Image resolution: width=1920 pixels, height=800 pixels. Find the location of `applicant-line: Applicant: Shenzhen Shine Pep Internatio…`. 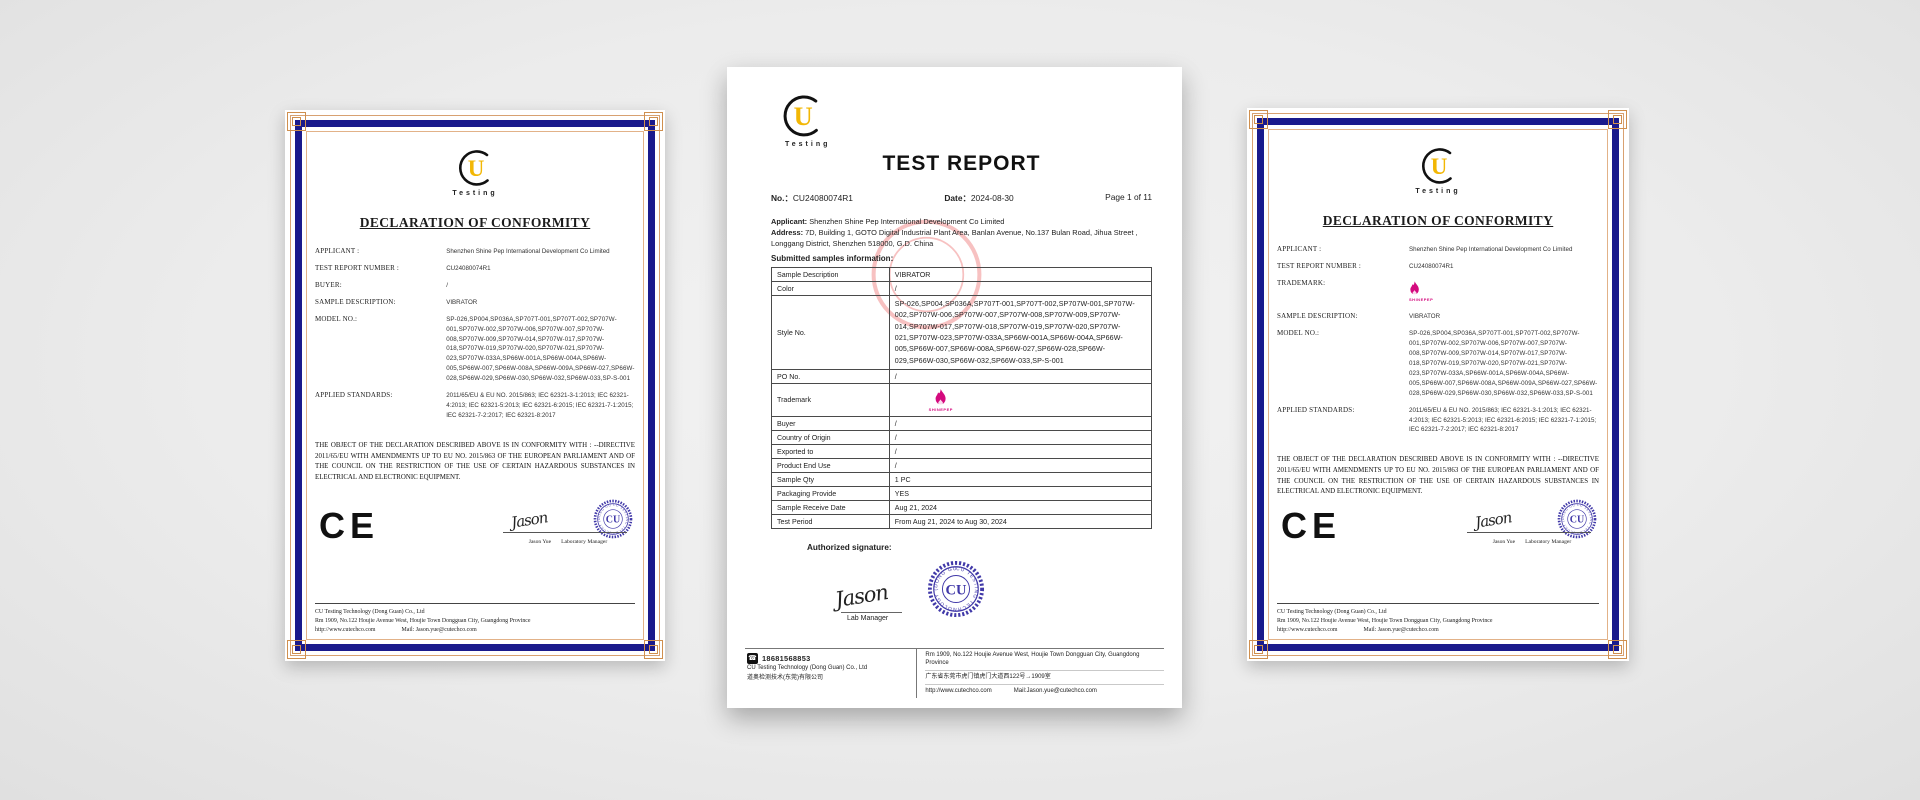

applicant-line: Applicant: Shenzhen Shine Pep Internatio… is located at coordinates (888, 221).